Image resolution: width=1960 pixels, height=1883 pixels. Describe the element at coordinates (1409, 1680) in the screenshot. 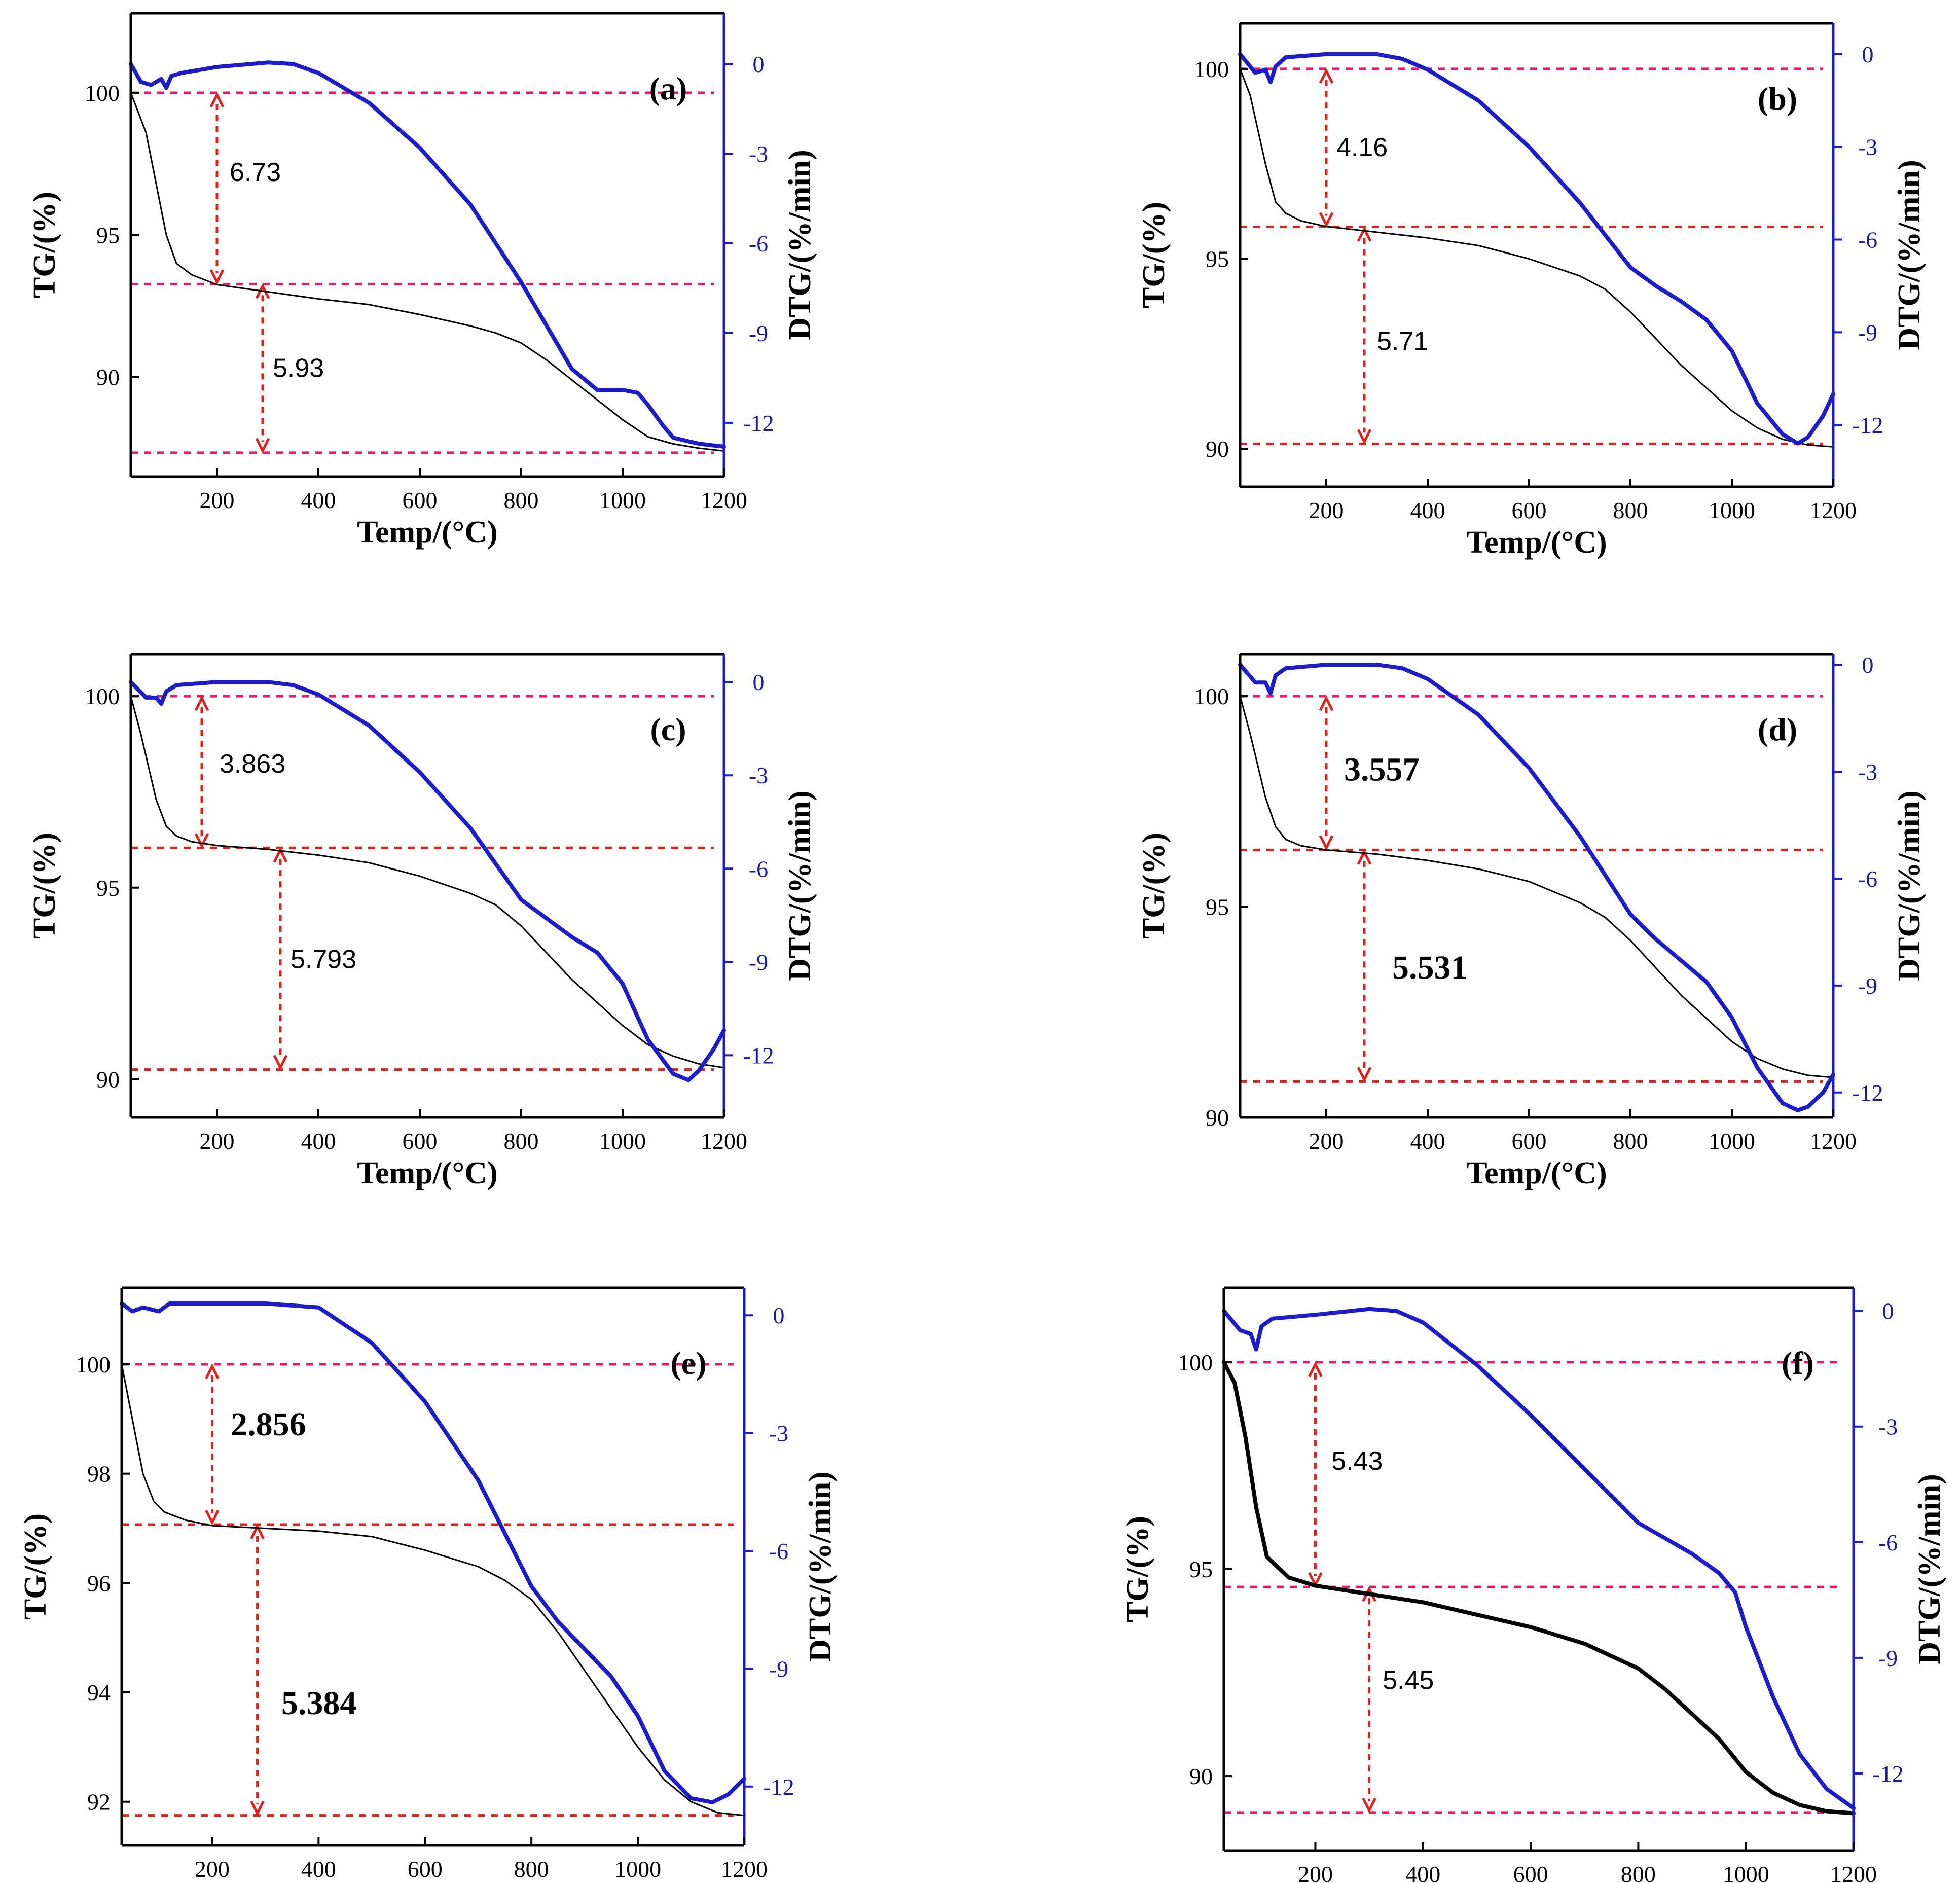

I see `mass-loss-annotation: 5.45` at that location.